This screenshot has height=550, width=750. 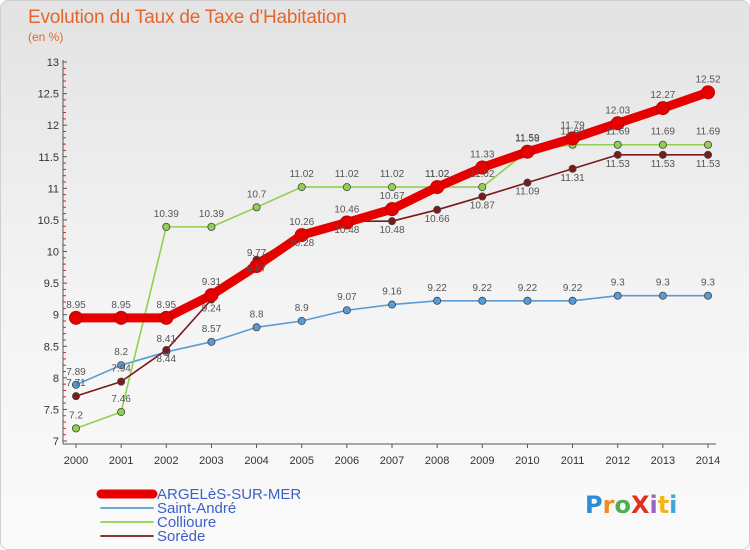 I want to click on data-label: 11.09, so click(x=527, y=192).